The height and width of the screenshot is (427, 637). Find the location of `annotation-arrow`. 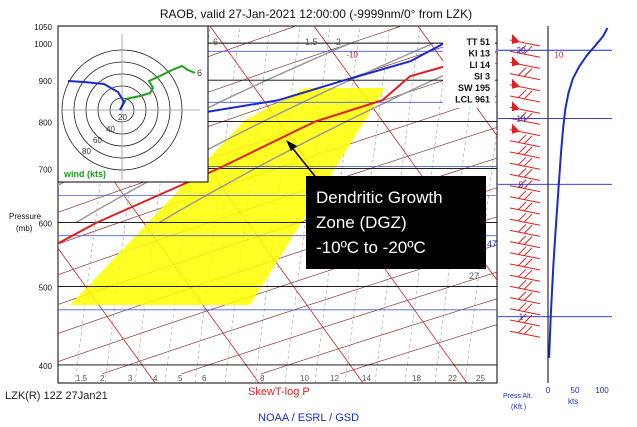

annotation-arrow is located at coordinates (304, 162).